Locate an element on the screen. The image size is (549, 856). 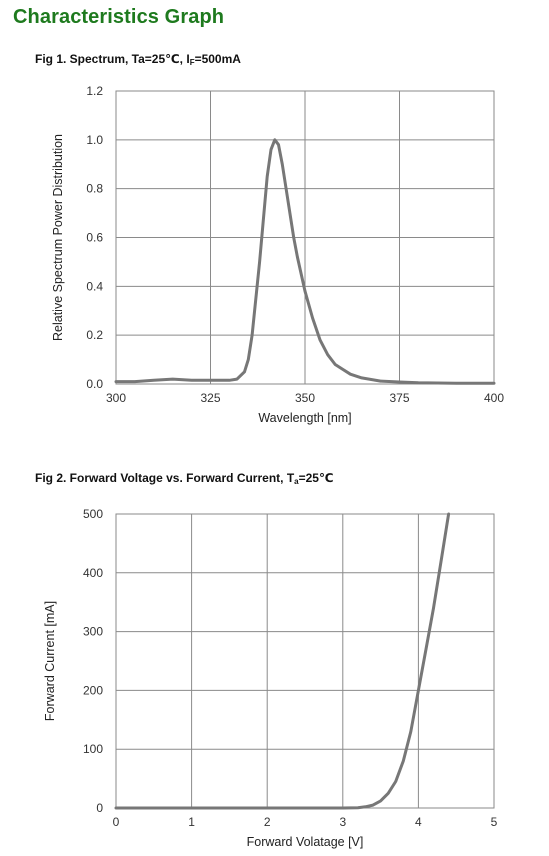
fig2-title-suffix: =25℃ is located at coordinates (316, 478).